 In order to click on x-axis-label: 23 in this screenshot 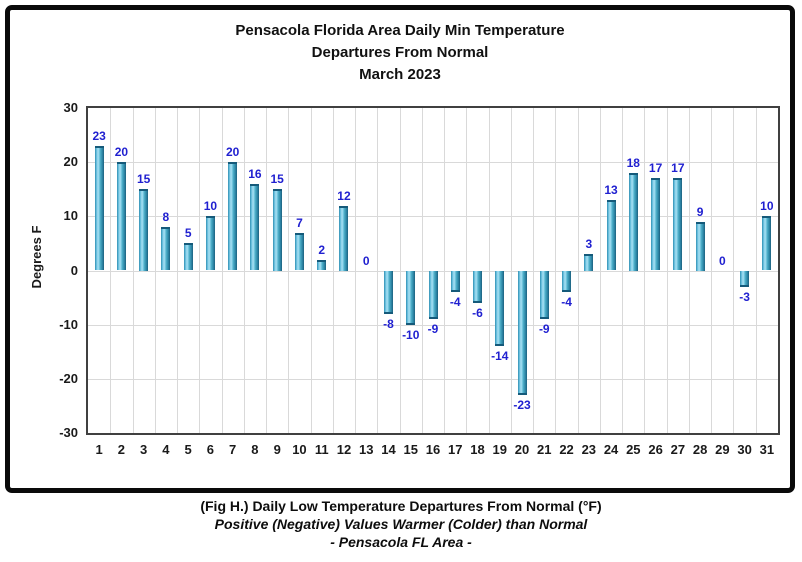, I will do `click(589, 449)`.